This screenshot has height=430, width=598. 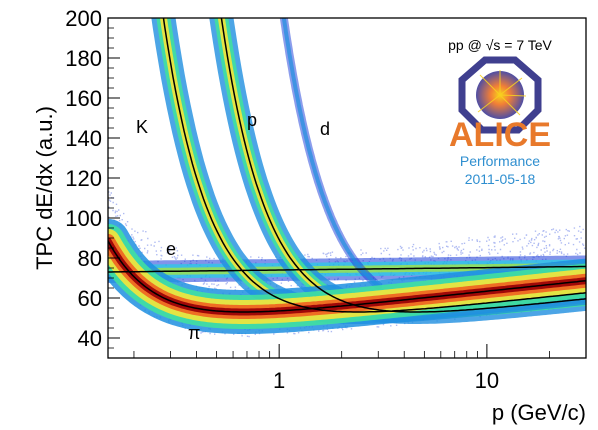 What do you see at coordinates (500, 179) in the screenshot?
I see `date-label: 2011-05-18` at bounding box center [500, 179].